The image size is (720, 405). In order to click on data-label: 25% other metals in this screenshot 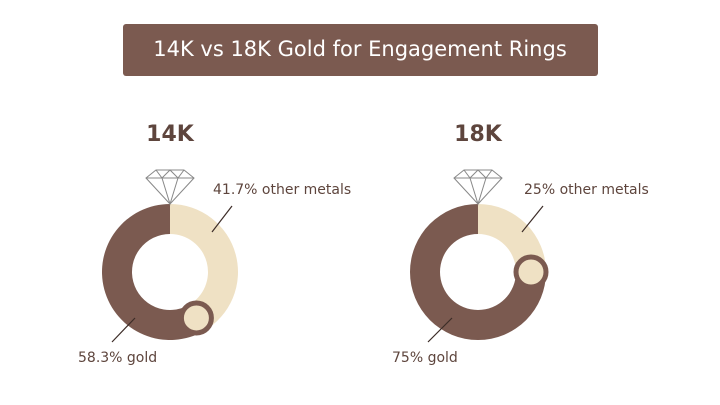, I will do `click(586, 190)`.